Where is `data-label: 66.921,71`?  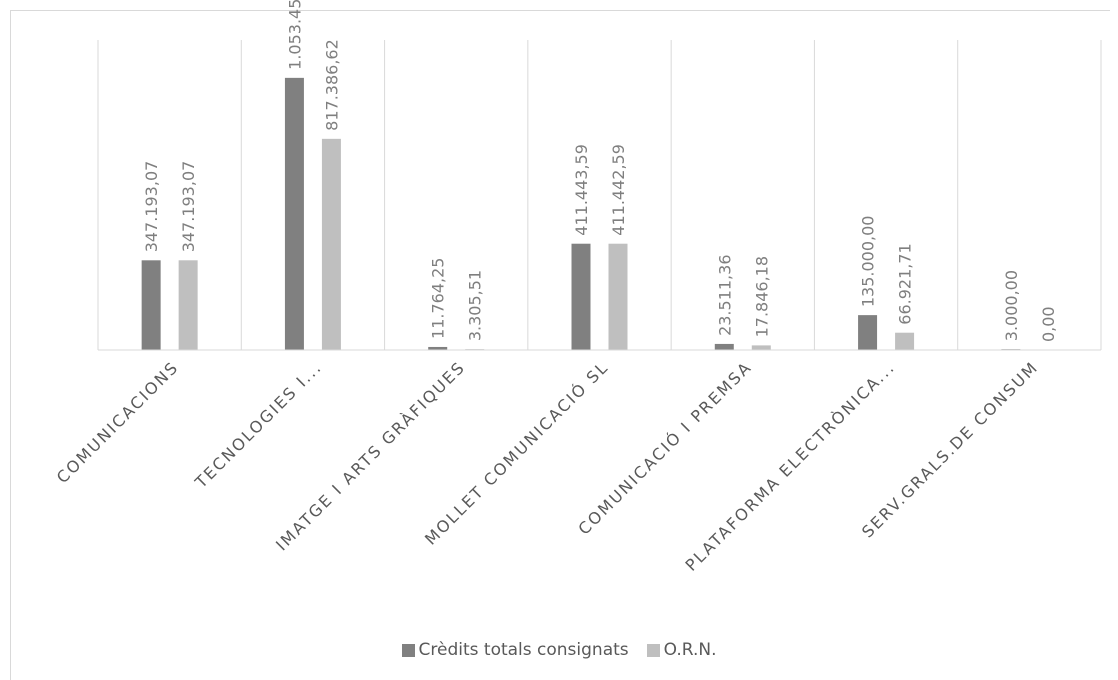
data-label: 66.921,71 is located at coordinates (905, 283).